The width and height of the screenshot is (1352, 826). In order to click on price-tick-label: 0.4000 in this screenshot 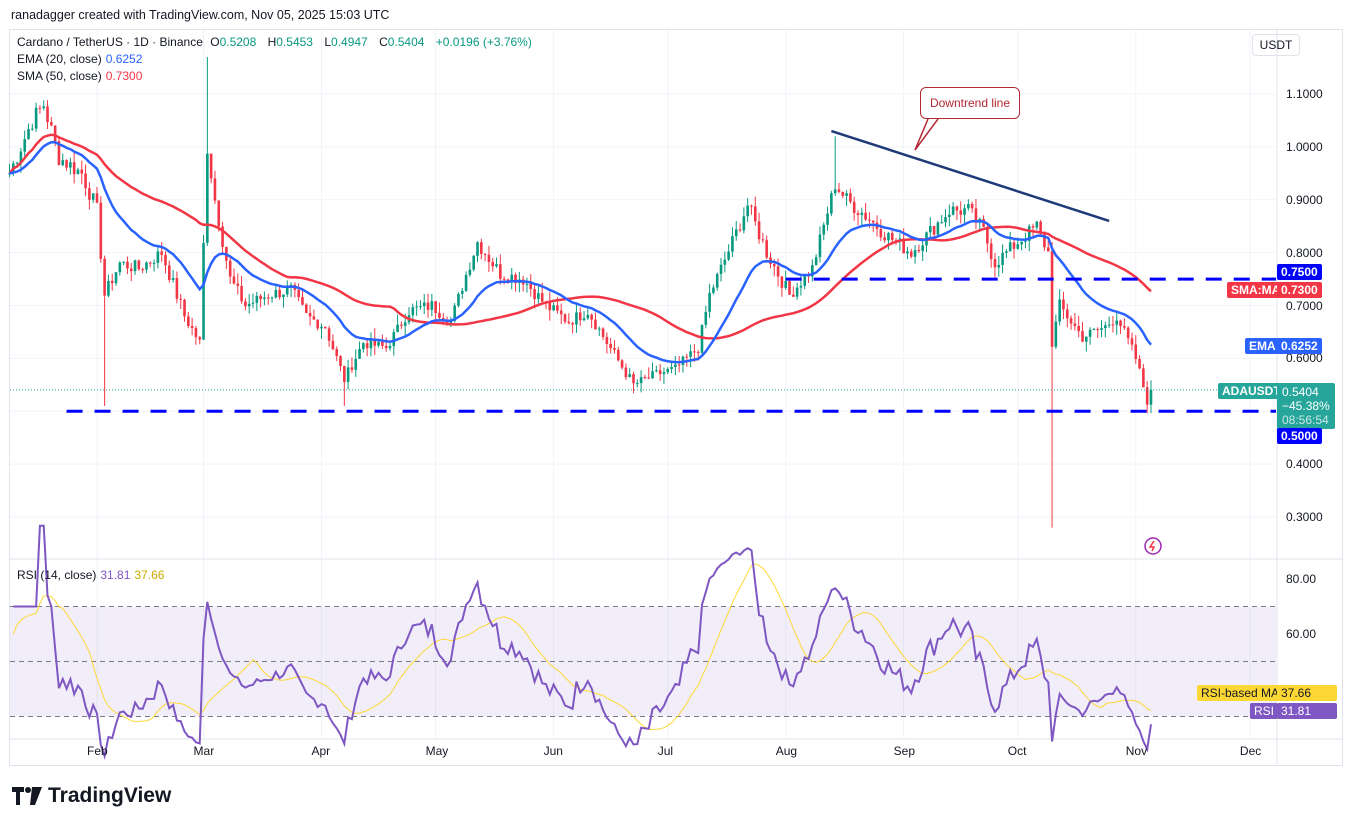, I will do `click(1304, 464)`.